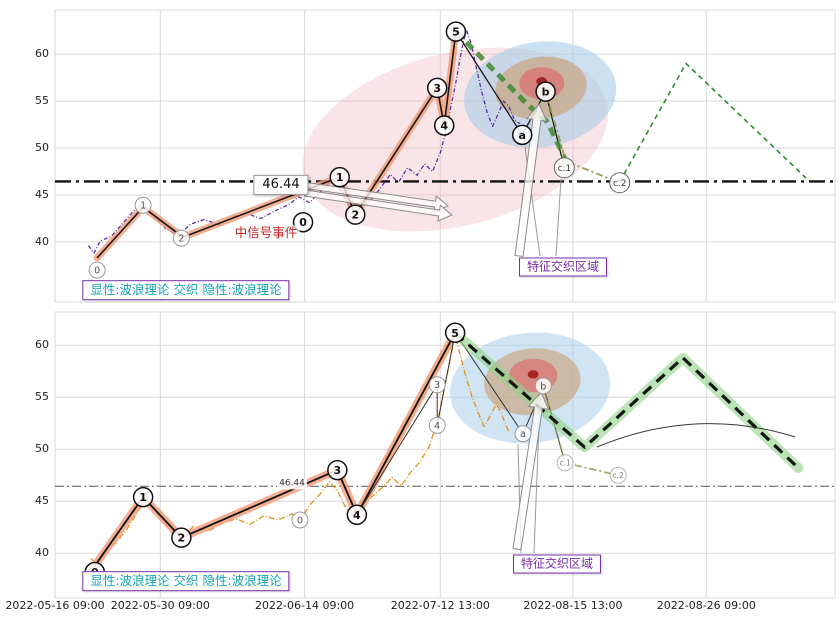 This screenshot has width=839, height=617. What do you see at coordinates (513, 99) in the screenshot?
I see `series-forecast-green-thick` at bounding box center [513, 99].